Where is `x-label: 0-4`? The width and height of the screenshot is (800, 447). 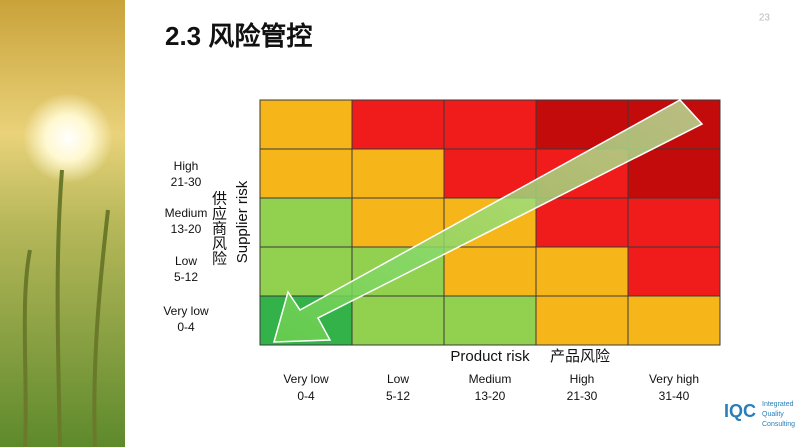 x-label: 0-4 is located at coordinates (306, 396).